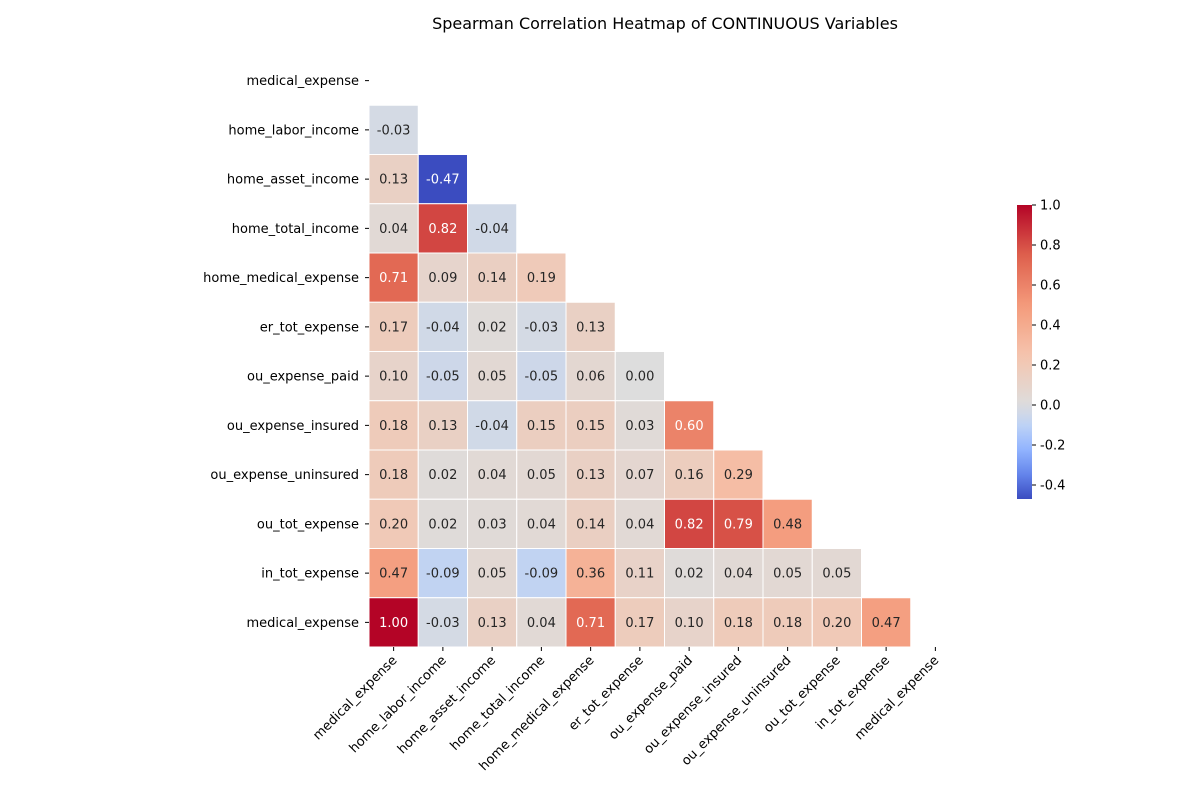 This screenshot has width=1200, height=800. Describe the element at coordinates (447, 705) in the screenshot. I see `x-tick-label: home_asset_income` at that location.